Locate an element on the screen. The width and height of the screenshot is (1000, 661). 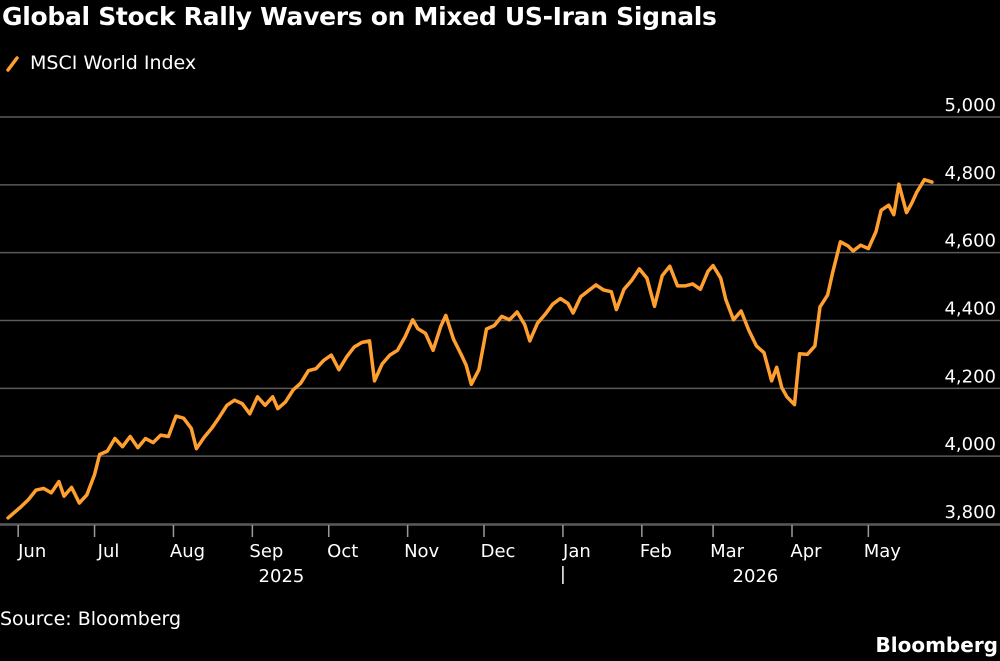
y-tick-label-4600: 4,600 is located at coordinates (970, 241).